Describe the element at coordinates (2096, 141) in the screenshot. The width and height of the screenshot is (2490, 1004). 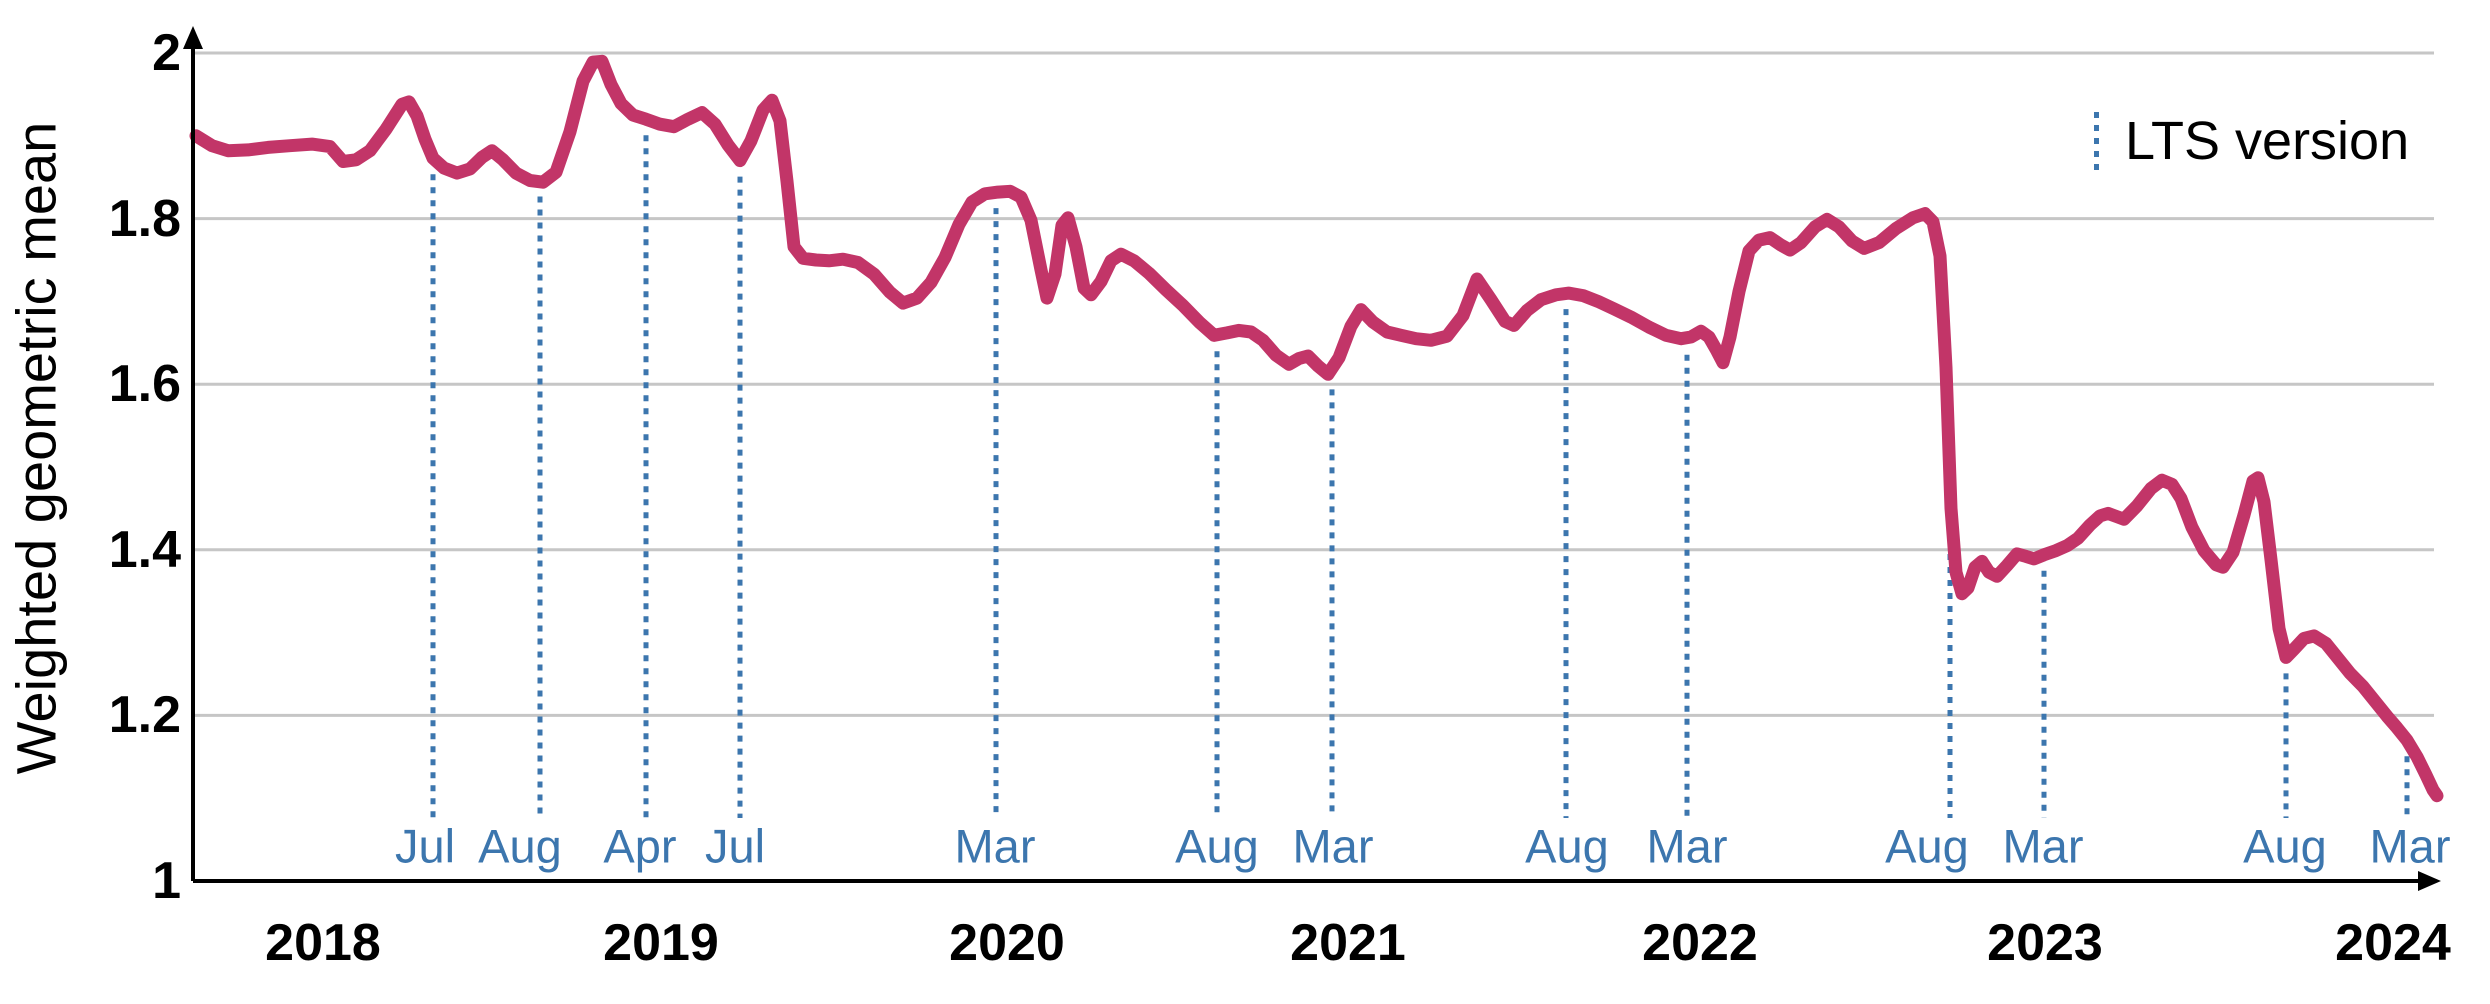
I see `lts-dotted-line-icon` at that location.